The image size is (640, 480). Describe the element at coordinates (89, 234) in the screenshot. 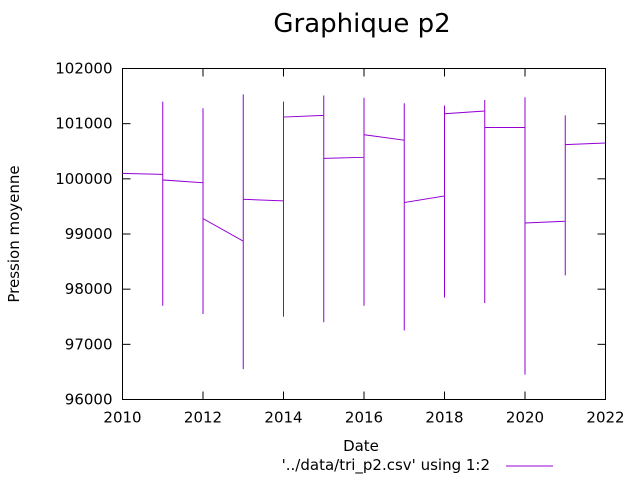

I see `y-tick-label: 99000` at that location.